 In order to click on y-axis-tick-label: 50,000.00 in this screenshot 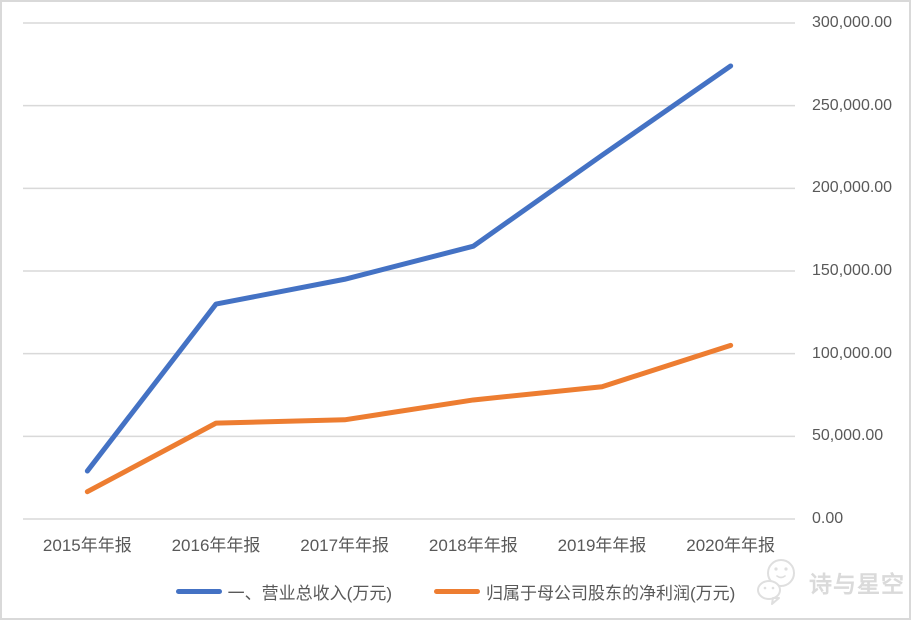, I will do `click(848, 436)`.